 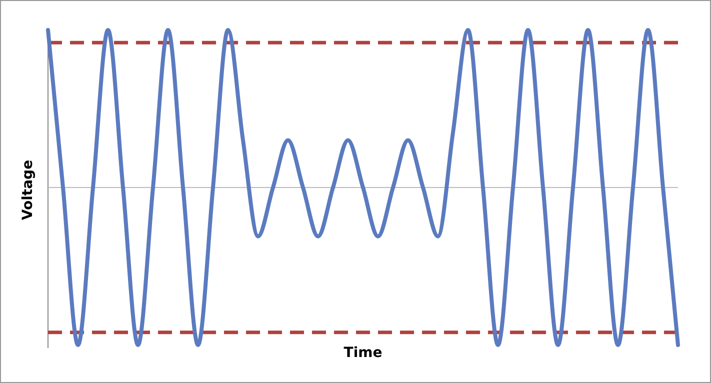 What do you see at coordinates (28, 190) in the screenshot?
I see `y-axis-title: Voltage` at bounding box center [28, 190].